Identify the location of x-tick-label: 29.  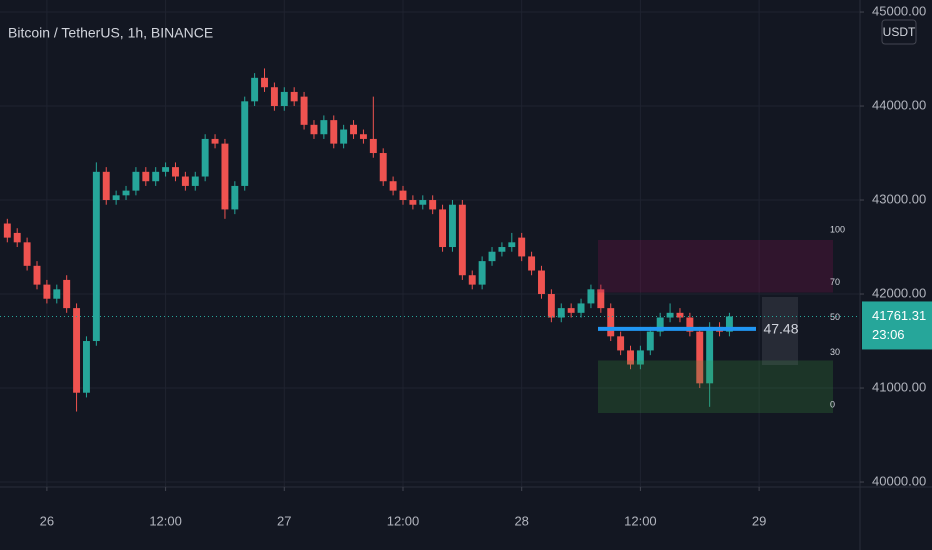
(759, 520).